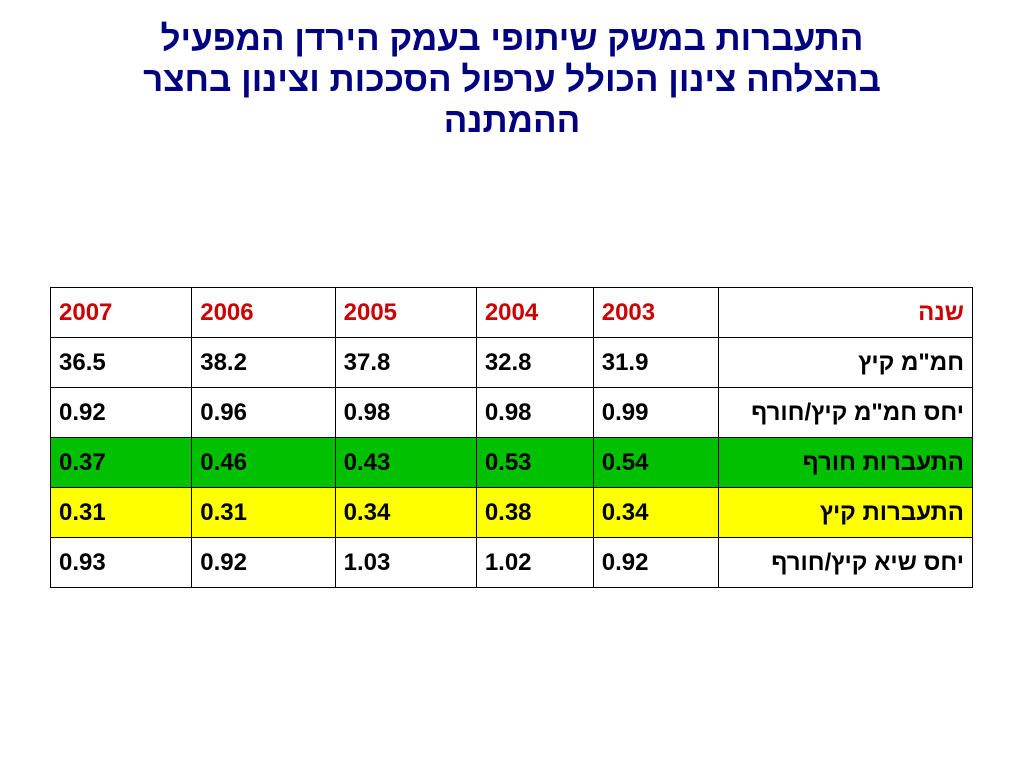 This screenshot has width=1024, height=768. I want to click on value-cell: 1.03, so click(405, 562).